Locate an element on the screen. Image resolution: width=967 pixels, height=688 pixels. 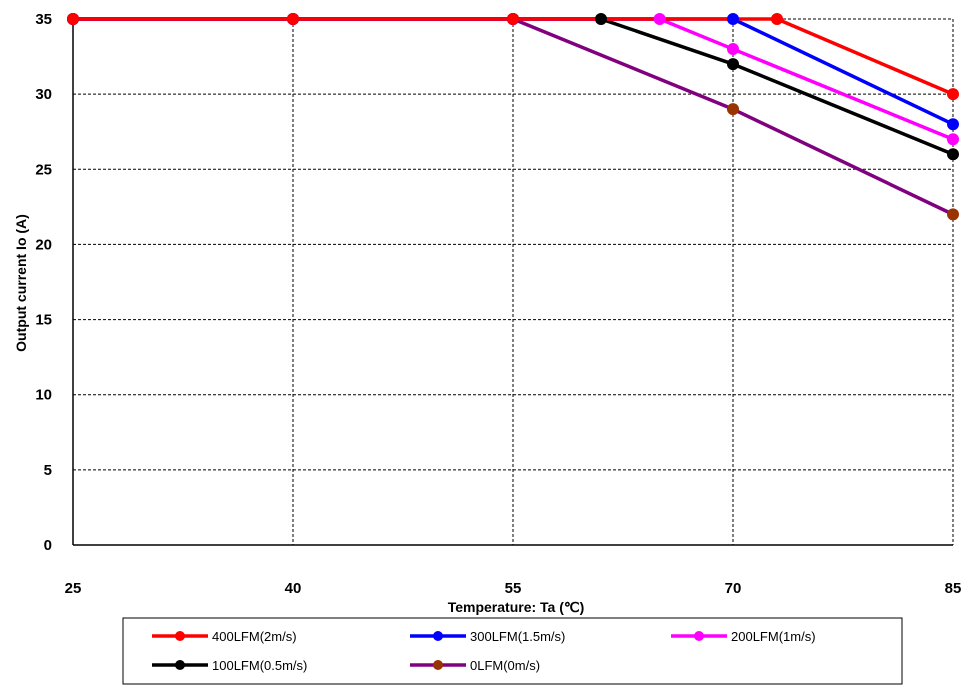
legend-label: 100LFM(0.5m/s) is located at coordinates (259, 665).